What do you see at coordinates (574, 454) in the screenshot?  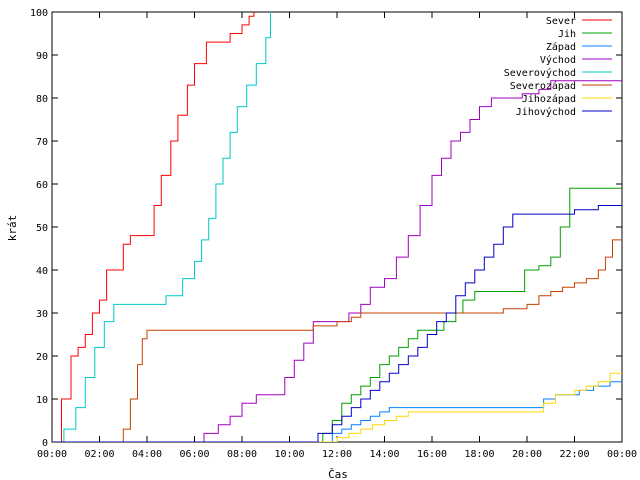 I see `x-tick-label: 22:00` at bounding box center [574, 454].